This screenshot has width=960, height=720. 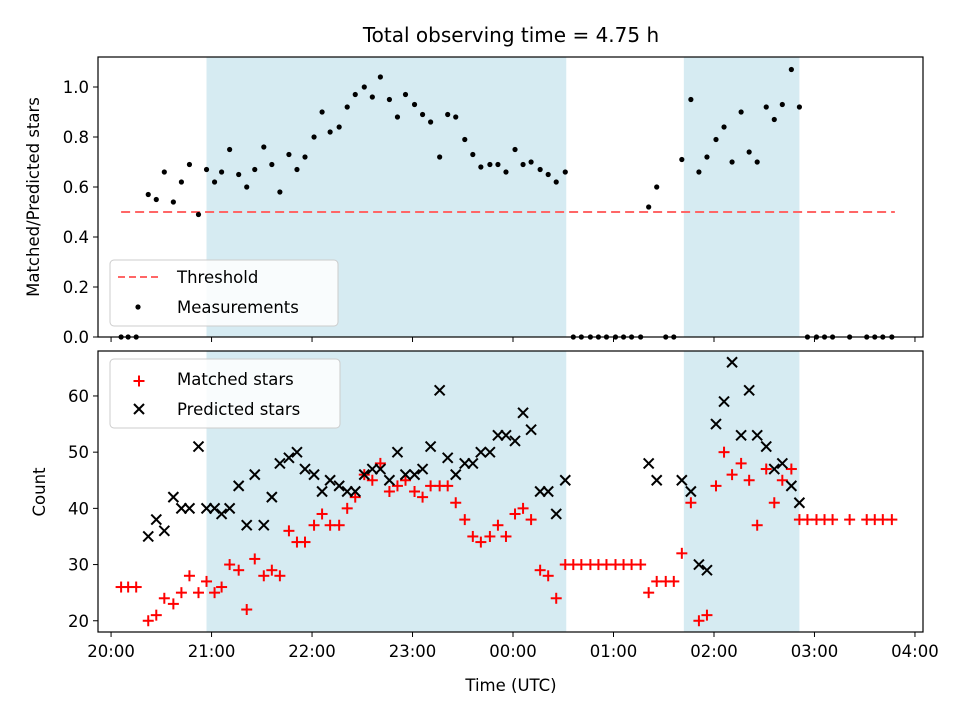 What do you see at coordinates (138, 307) in the screenshot?
I see `legend-measurement-swatch` at bounding box center [138, 307].